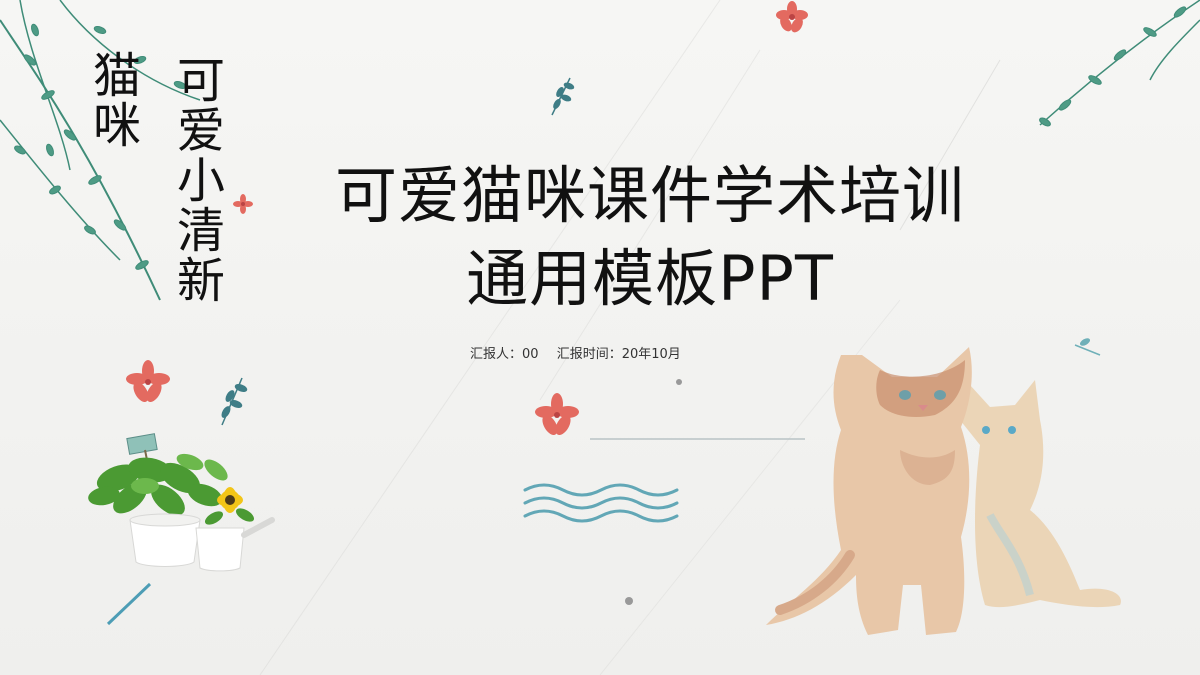 The image size is (1200, 675). I want to click on vertical-title-cat: 猫咪, so click(112, 100).